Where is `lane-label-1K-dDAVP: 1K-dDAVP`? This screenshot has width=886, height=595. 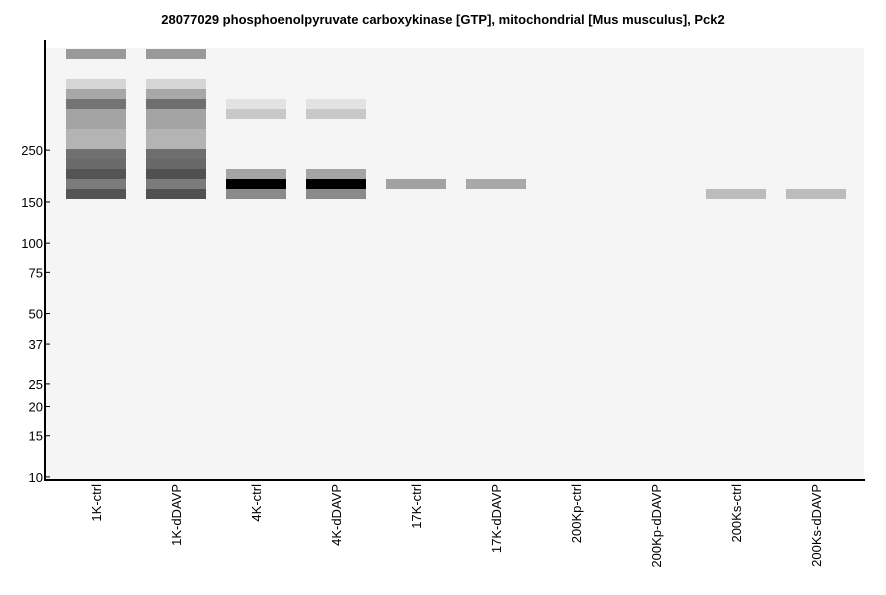
lane-label-1K-dDAVP: 1K-dDAVP is located at coordinates (176, 515).